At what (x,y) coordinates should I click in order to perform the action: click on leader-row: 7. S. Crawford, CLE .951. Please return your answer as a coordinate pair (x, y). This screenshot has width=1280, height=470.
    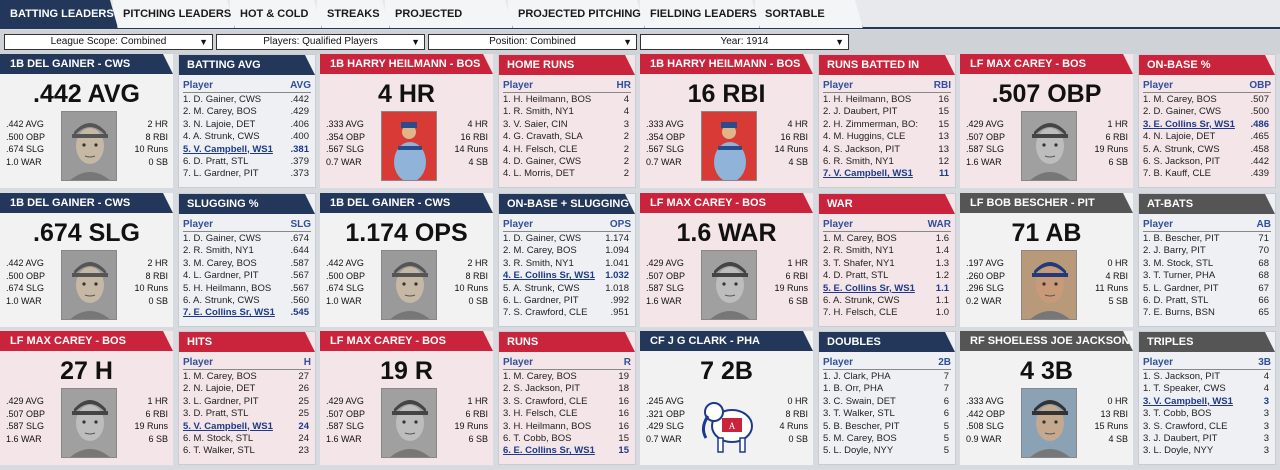
    Looking at the image, I should click on (567, 313).